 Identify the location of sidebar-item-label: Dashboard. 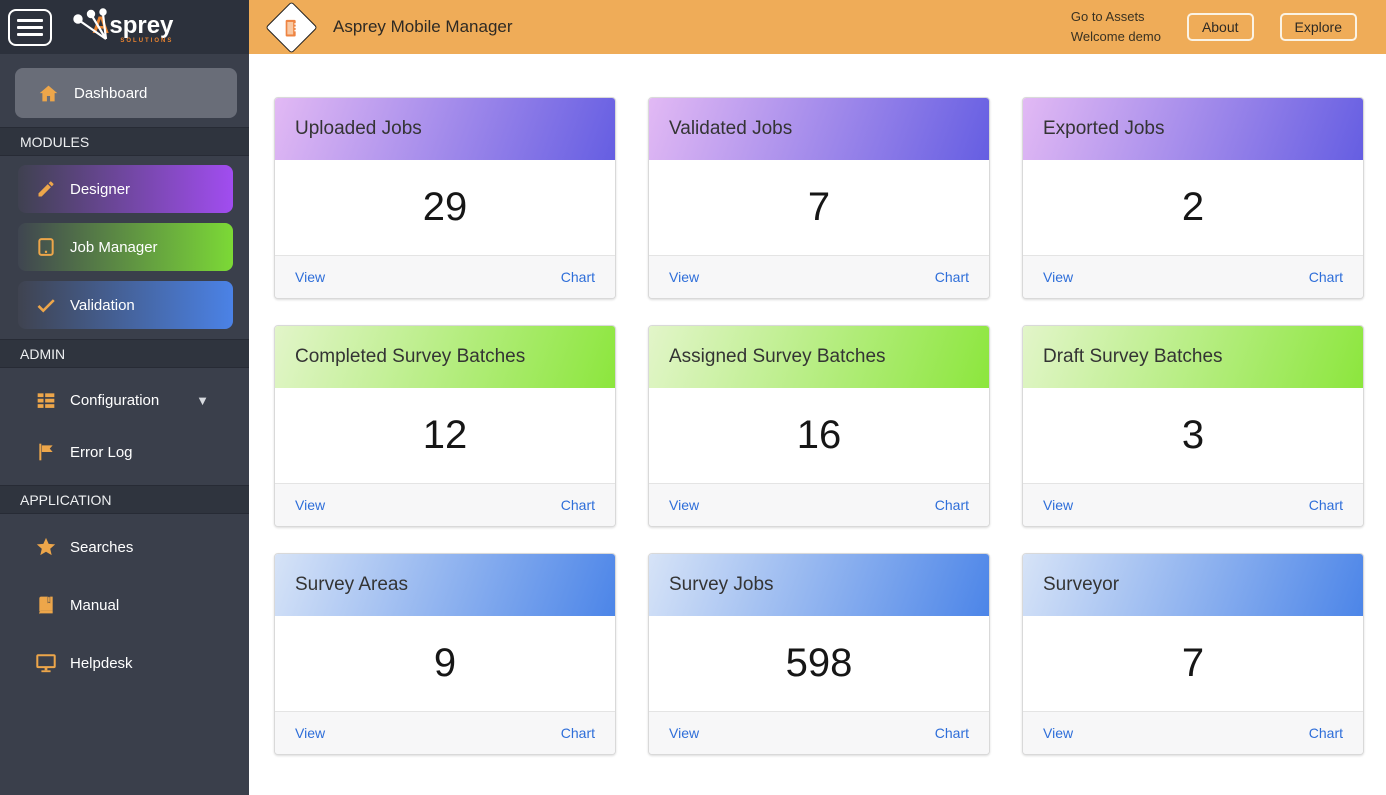
(111, 93).